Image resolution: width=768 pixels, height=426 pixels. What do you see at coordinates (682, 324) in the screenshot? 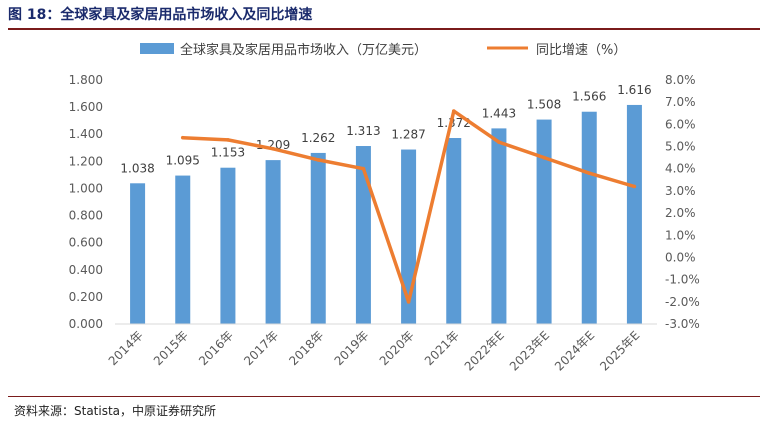
I see `right-tick-label: -3.0%` at bounding box center [682, 324].